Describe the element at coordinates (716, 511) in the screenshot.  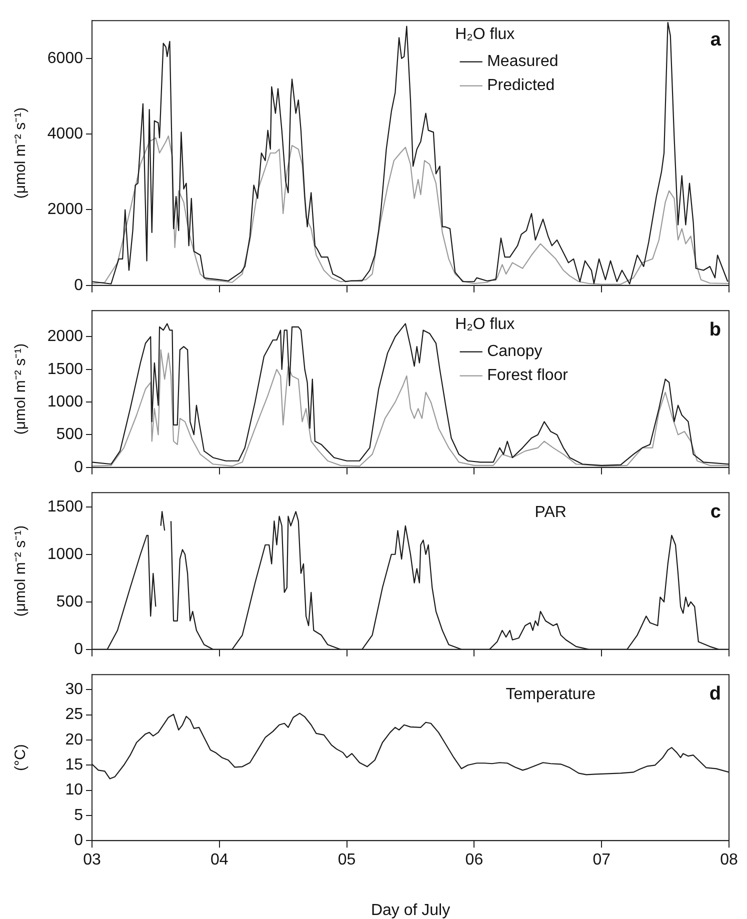
I see `annotation: c` at that location.